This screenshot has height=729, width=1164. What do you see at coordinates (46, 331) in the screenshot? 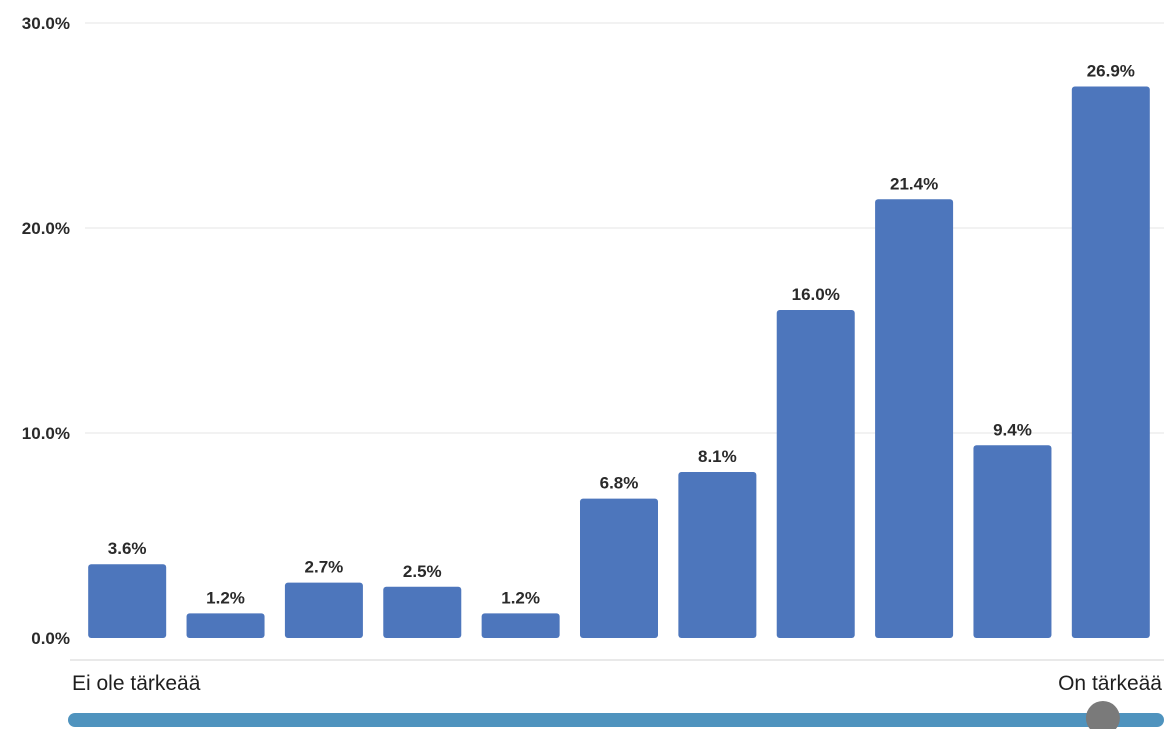
I see `y-axis-tick-labels: 0.0% 10.0% 20.0% 30.0%` at bounding box center [46, 331].